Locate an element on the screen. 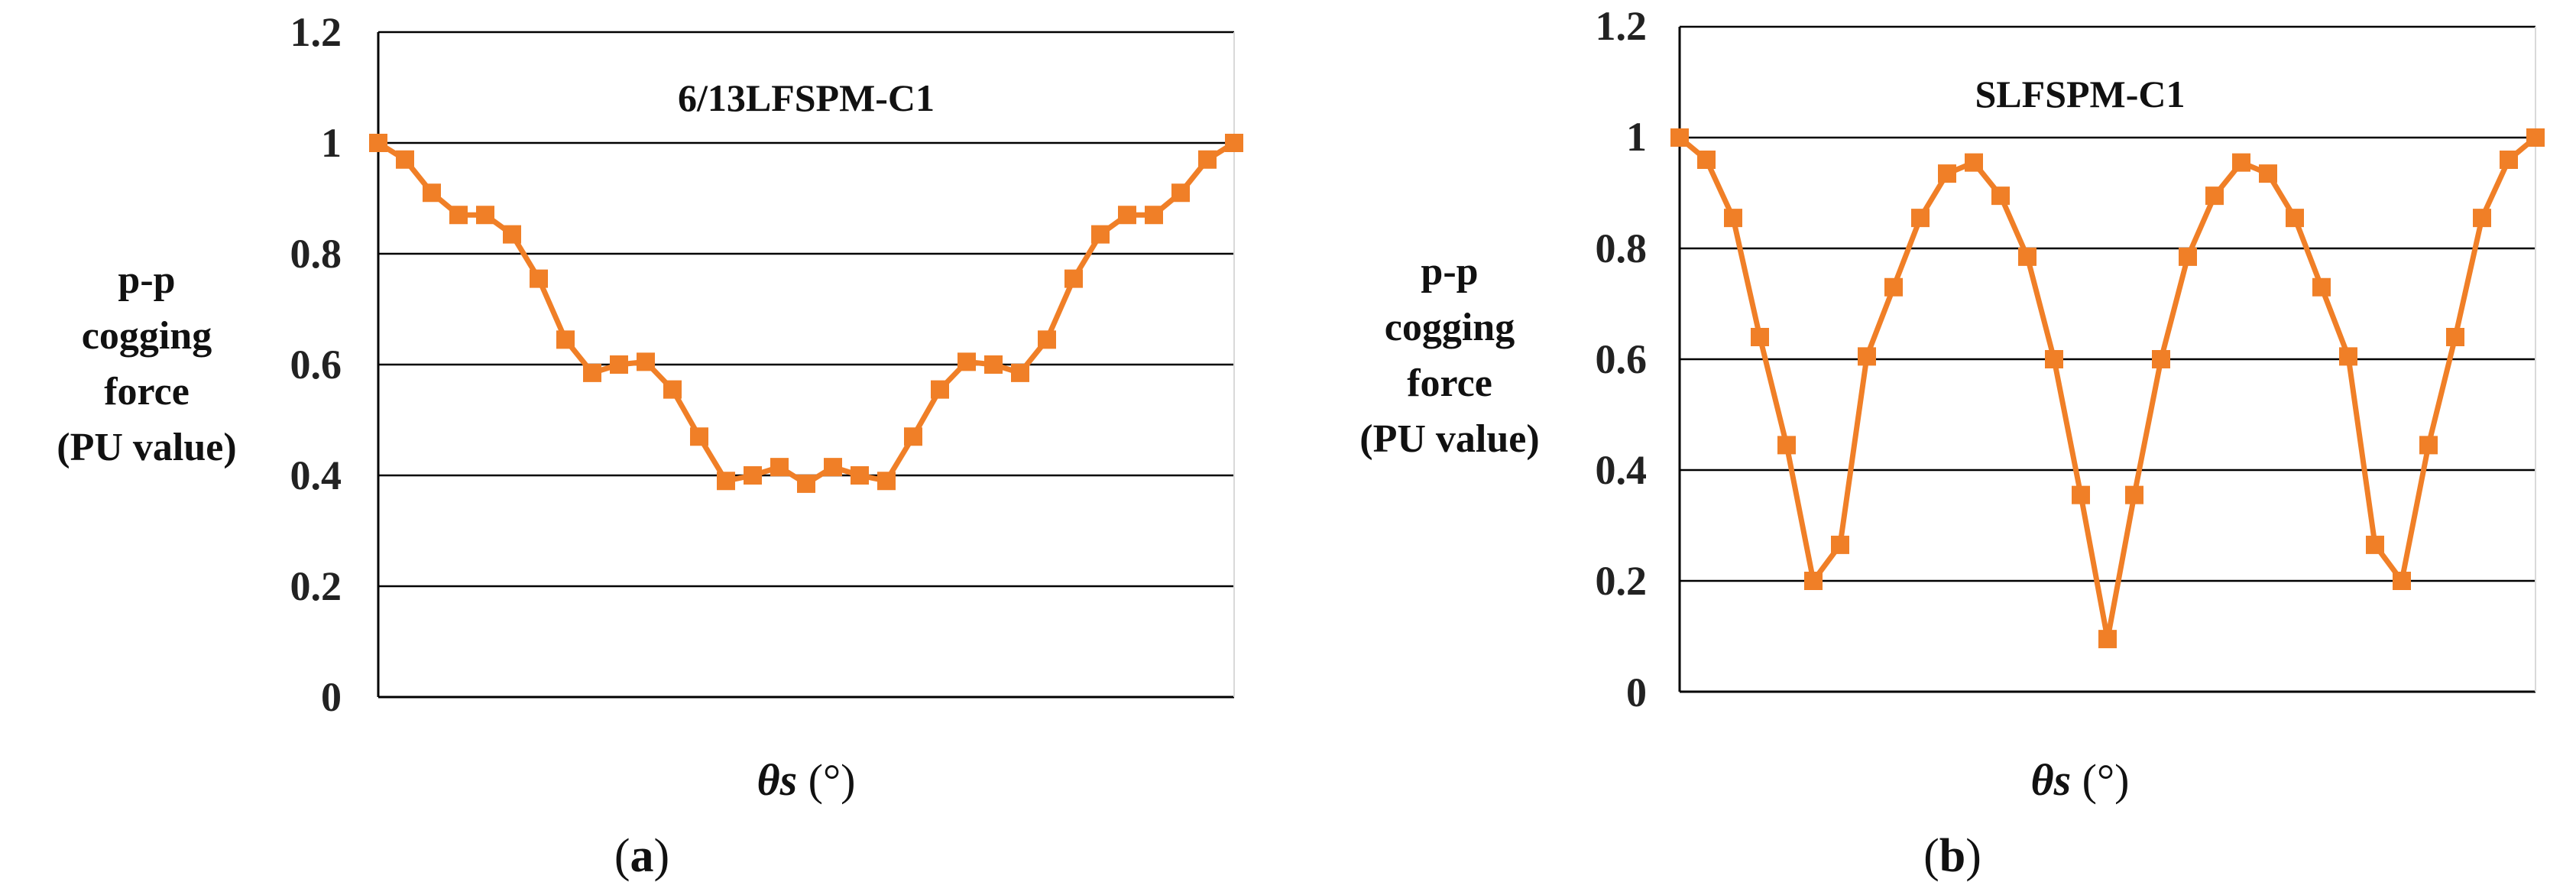  chart-b-ytick-label: 0 is located at coordinates (1637, 692).